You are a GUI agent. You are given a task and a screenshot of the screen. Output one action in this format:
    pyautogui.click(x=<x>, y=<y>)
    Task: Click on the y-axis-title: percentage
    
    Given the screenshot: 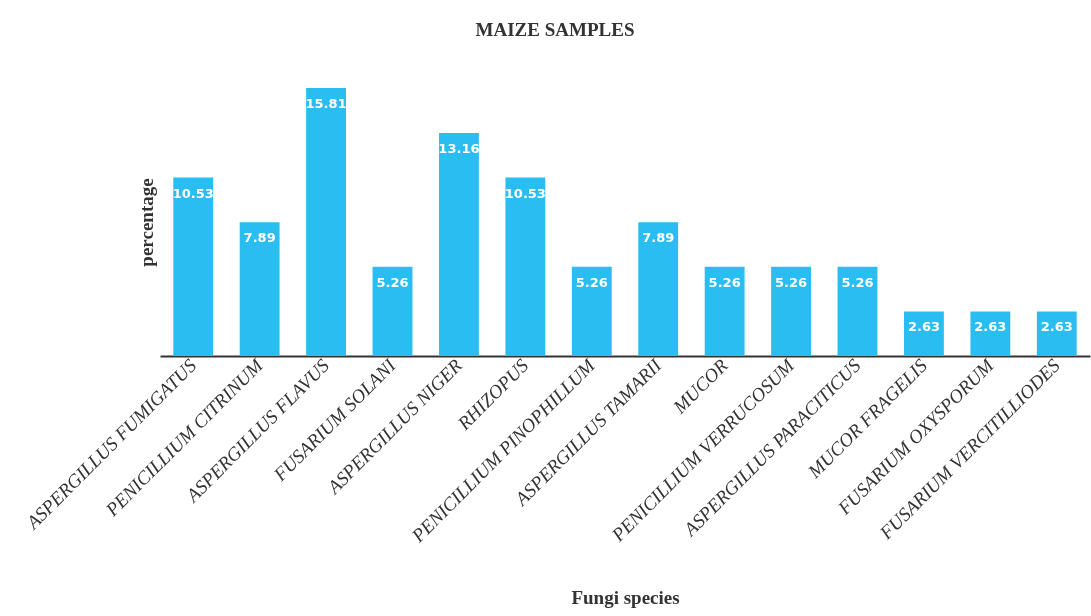 What is the action you would take?
    pyautogui.click(x=146, y=222)
    